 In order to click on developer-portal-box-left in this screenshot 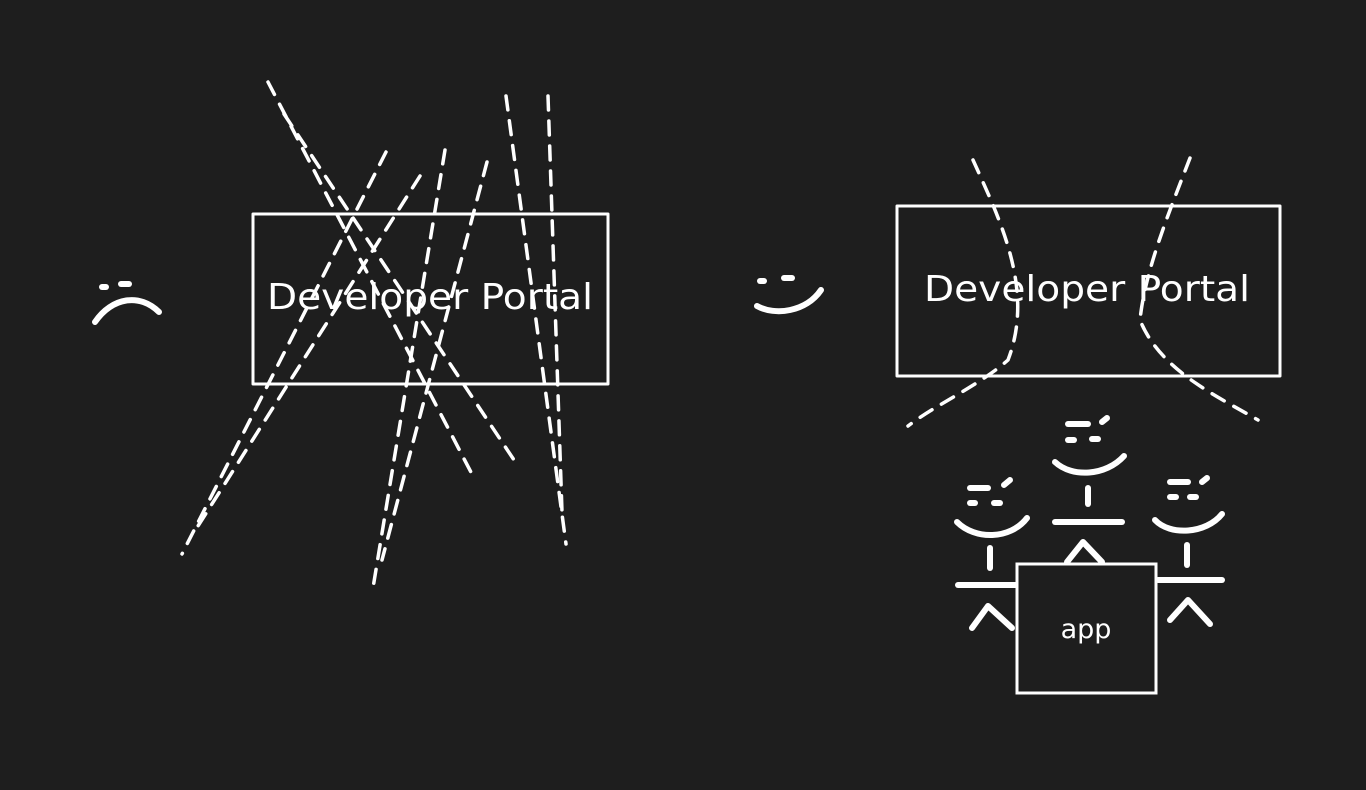, I will do `click(430, 299)`.